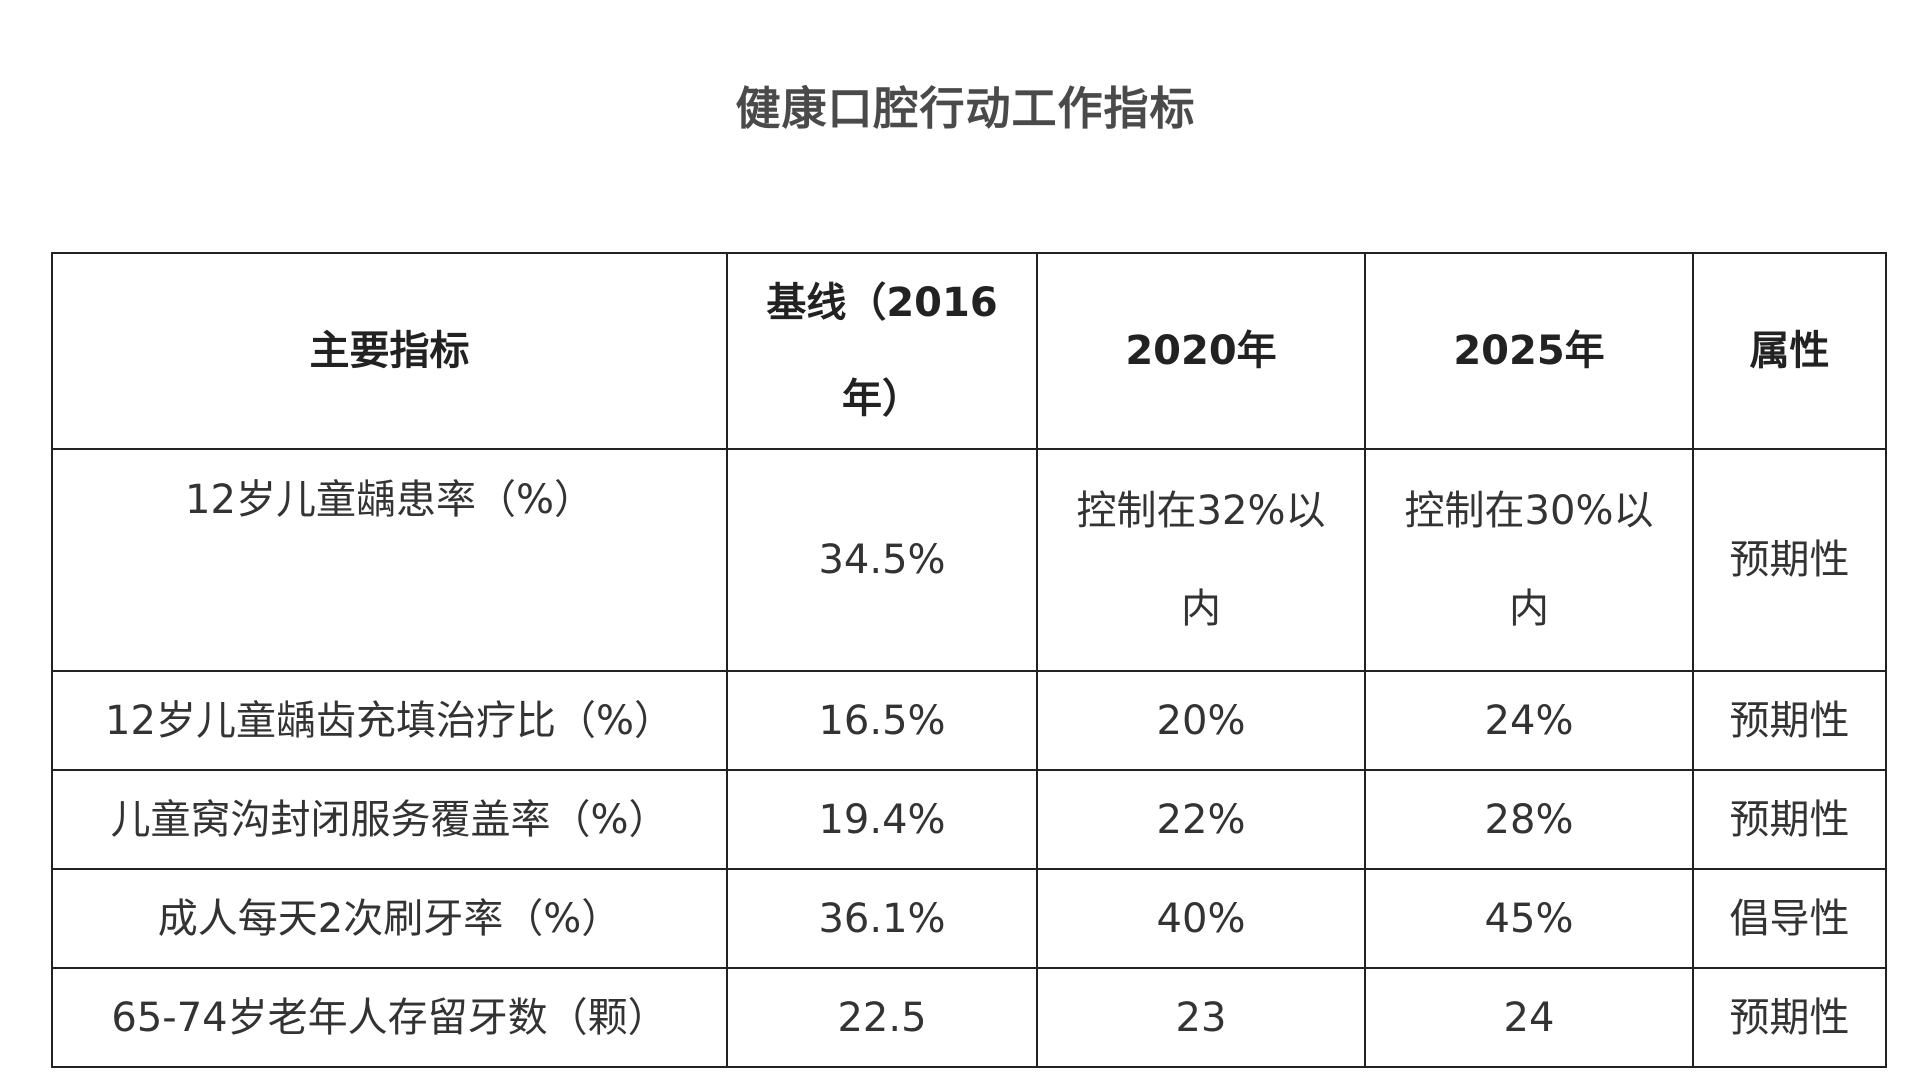 The height and width of the screenshot is (1080, 1920). I want to click on header-attribute: 属性, so click(1789, 351).